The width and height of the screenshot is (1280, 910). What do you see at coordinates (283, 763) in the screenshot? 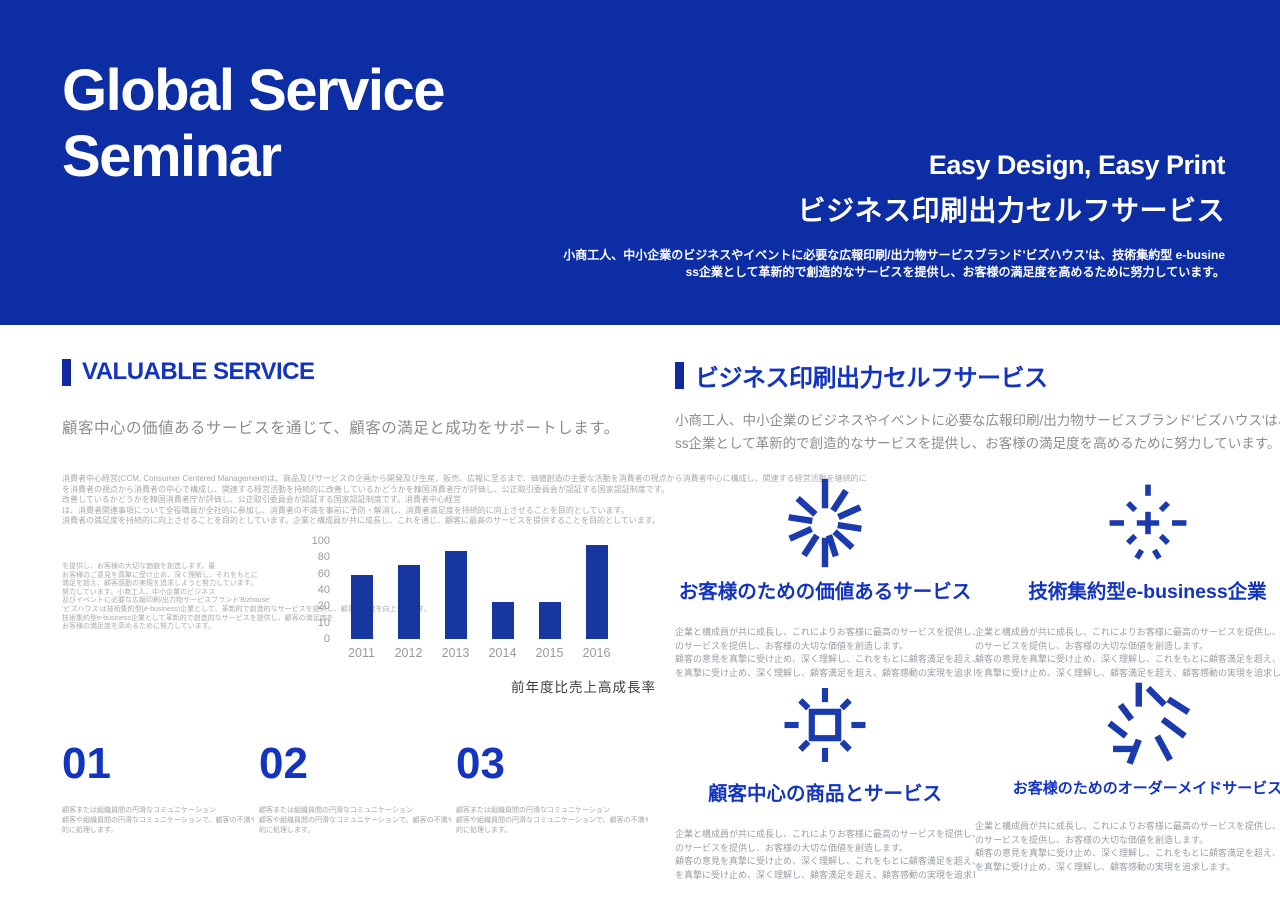
I see `item-number: 02` at bounding box center [283, 763].